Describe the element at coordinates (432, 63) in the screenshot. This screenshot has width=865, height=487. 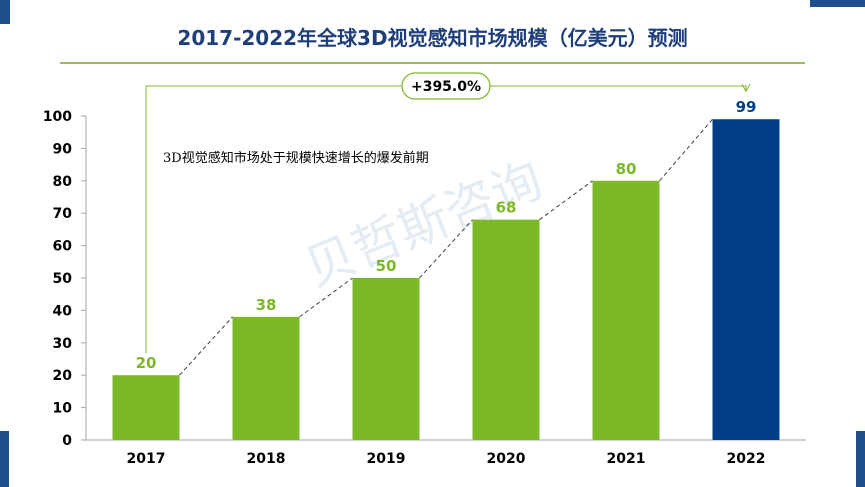
I see `title-divider` at that location.